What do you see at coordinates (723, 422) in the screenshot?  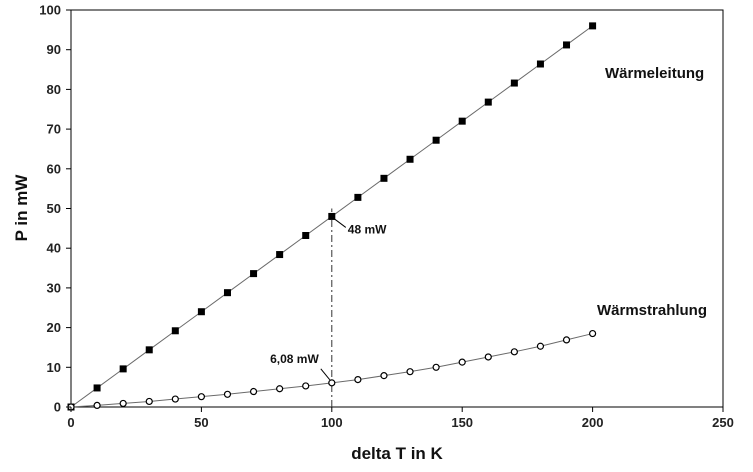 I see `x-tick-label: 250` at bounding box center [723, 422].